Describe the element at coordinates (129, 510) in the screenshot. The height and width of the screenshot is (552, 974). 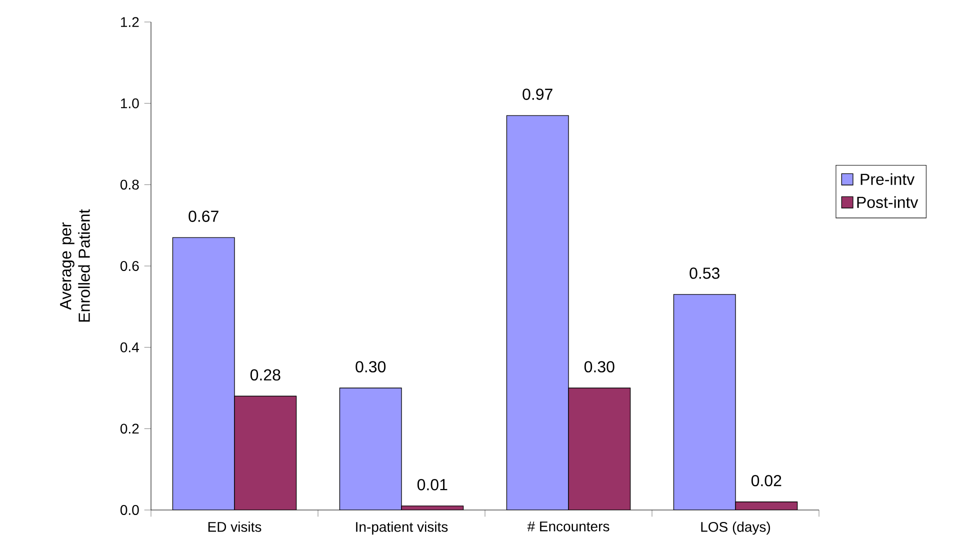
I see `y-tick-label: 0.0` at that location.